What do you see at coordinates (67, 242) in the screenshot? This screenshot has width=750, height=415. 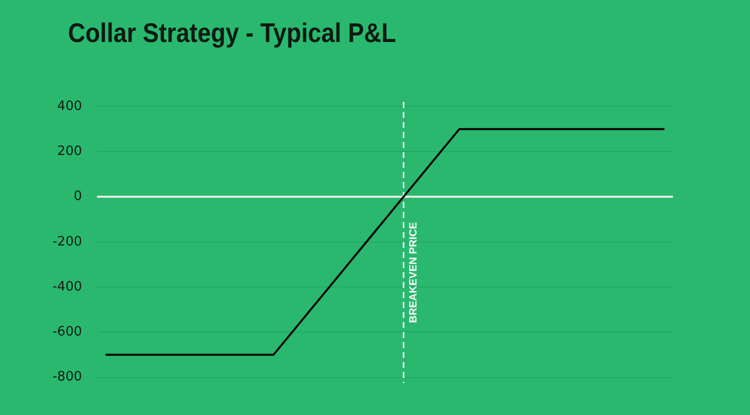 I see `y-tick-label: -200` at bounding box center [67, 242].